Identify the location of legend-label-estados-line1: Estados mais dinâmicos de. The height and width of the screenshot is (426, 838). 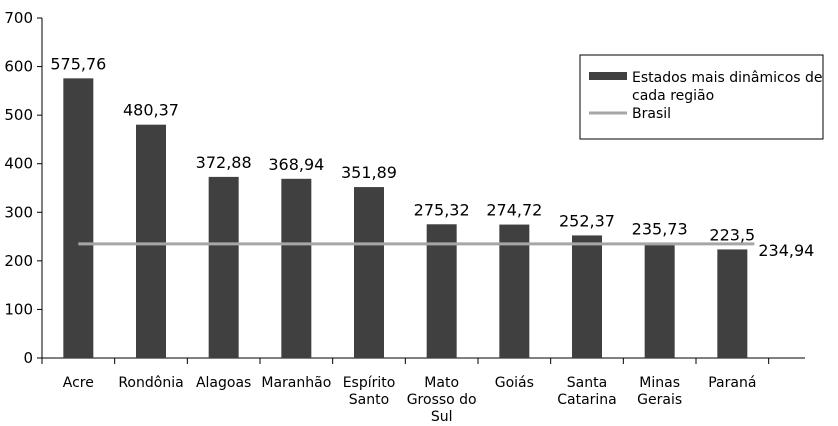
(727, 78).